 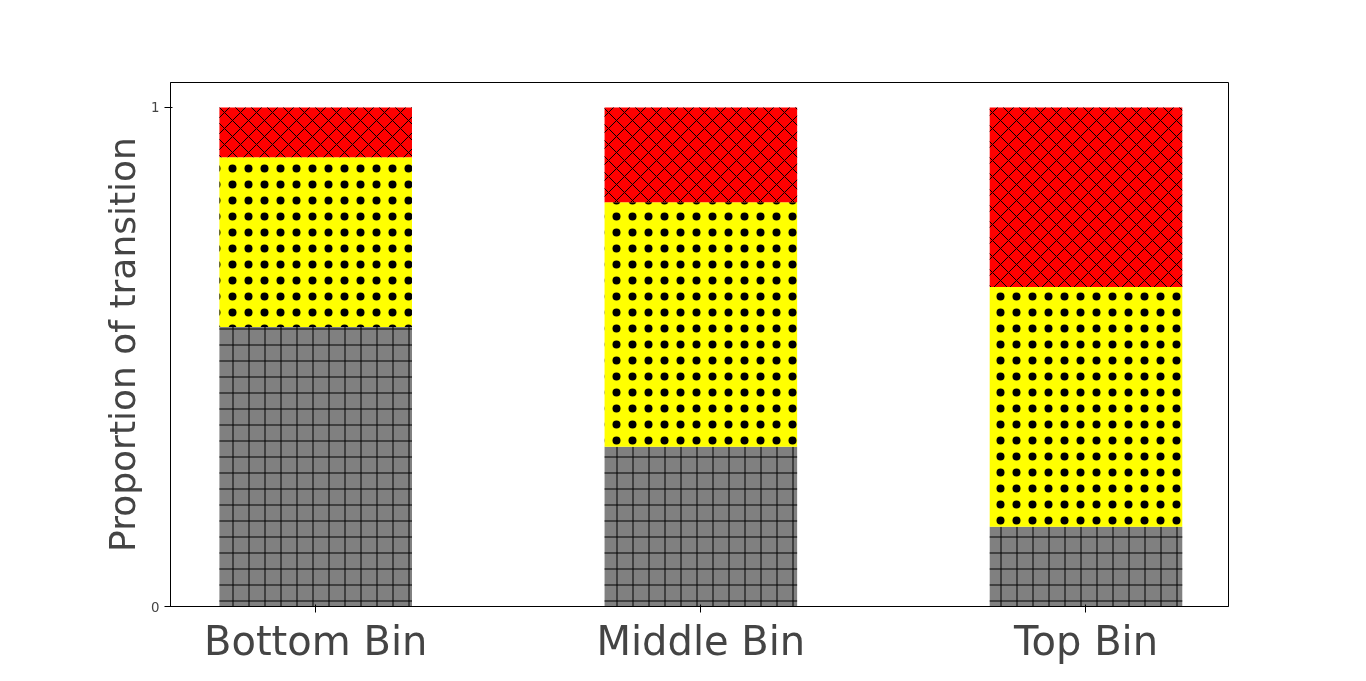 What do you see at coordinates (155, 607) in the screenshot?
I see `y-tick-label: 0` at bounding box center [155, 607].